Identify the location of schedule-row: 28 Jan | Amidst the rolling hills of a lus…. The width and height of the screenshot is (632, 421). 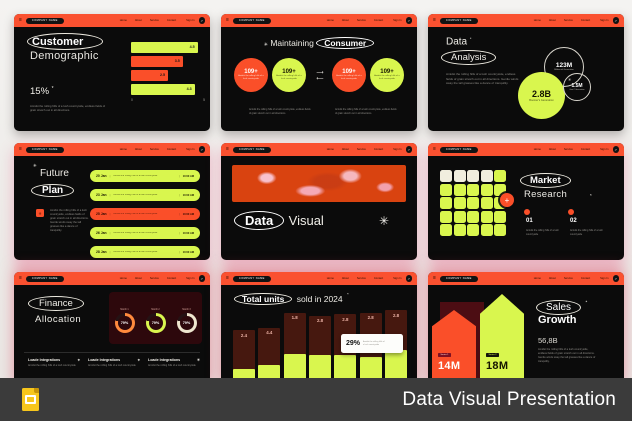
(145, 252).